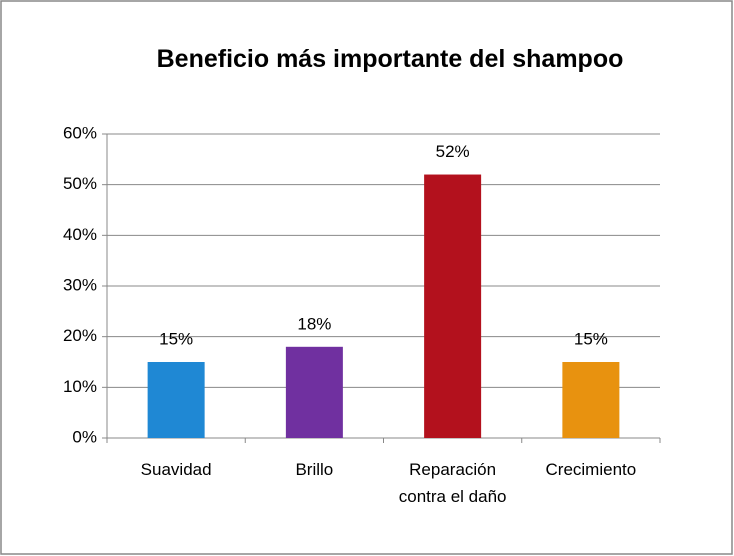 The image size is (734, 556). Describe the element at coordinates (390, 59) in the screenshot. I see `chart-title: Beneficio más importante del shampoo` at that location.